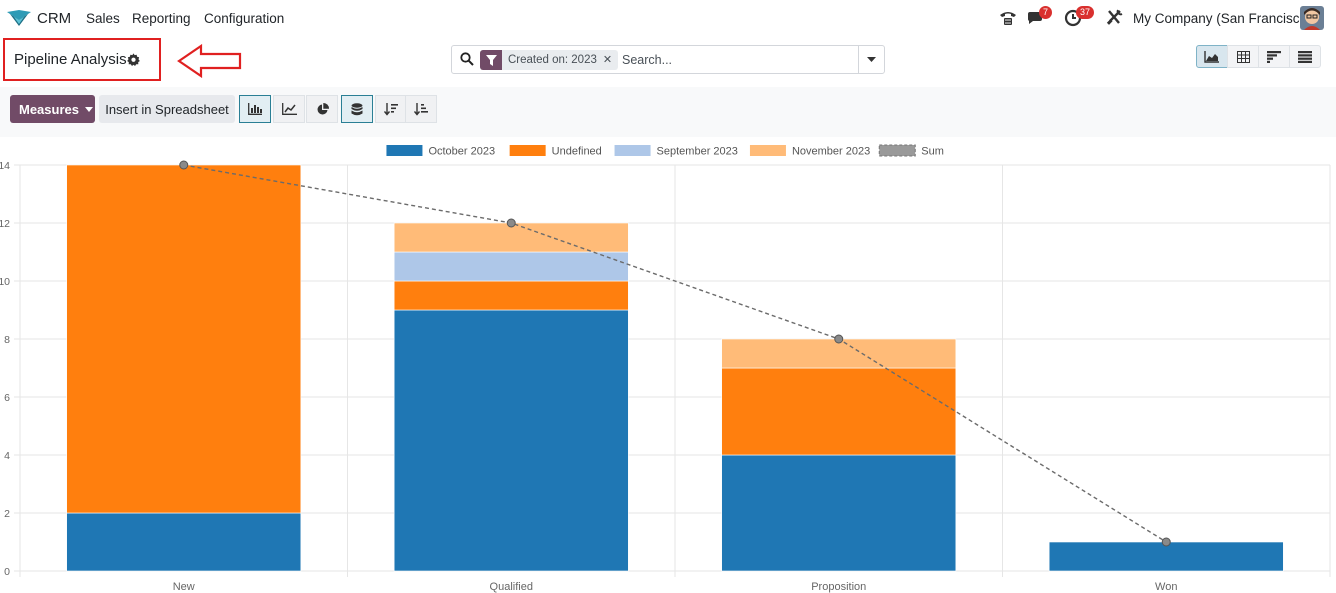 Image resolution: width=1336 pixels, height=593 pixels. I want to click on gear-icon, so click(133, 59).